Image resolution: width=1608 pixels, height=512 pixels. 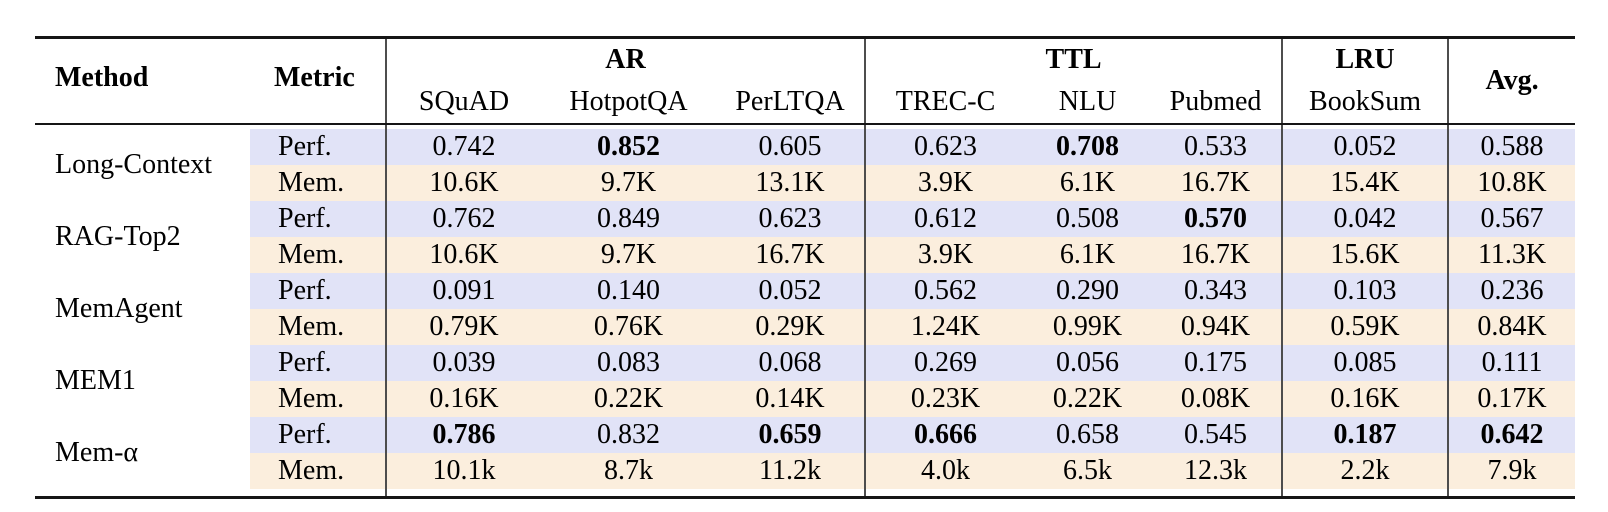 I want to click on value-cell: 0.236, so click(x=1511, y=291).